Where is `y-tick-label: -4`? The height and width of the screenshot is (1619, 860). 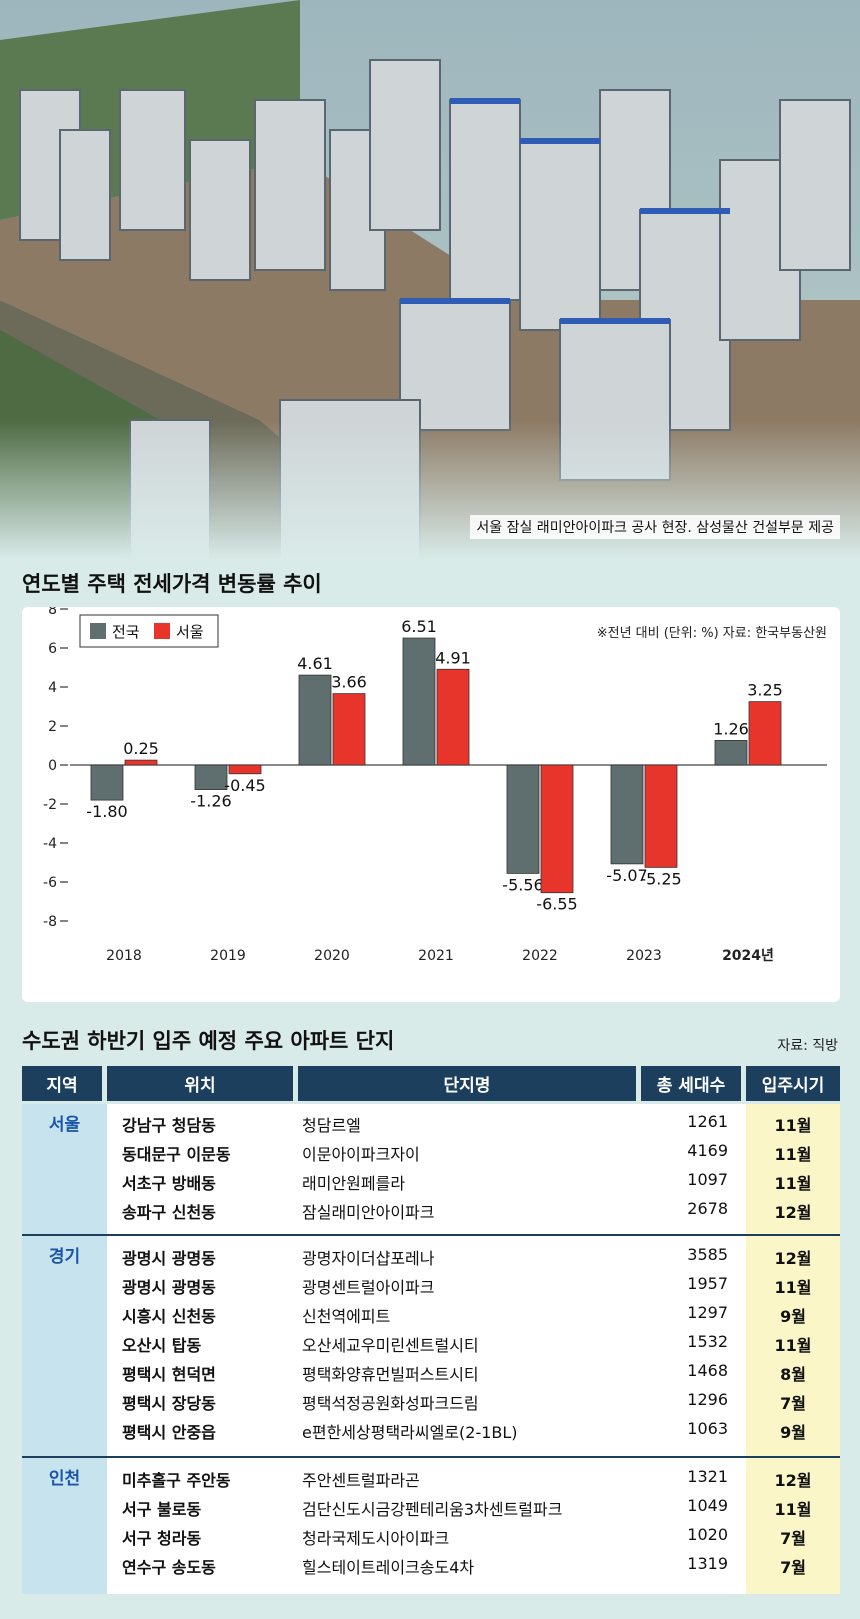
y-tick-label: -4 is located at coordinates (50, 844).